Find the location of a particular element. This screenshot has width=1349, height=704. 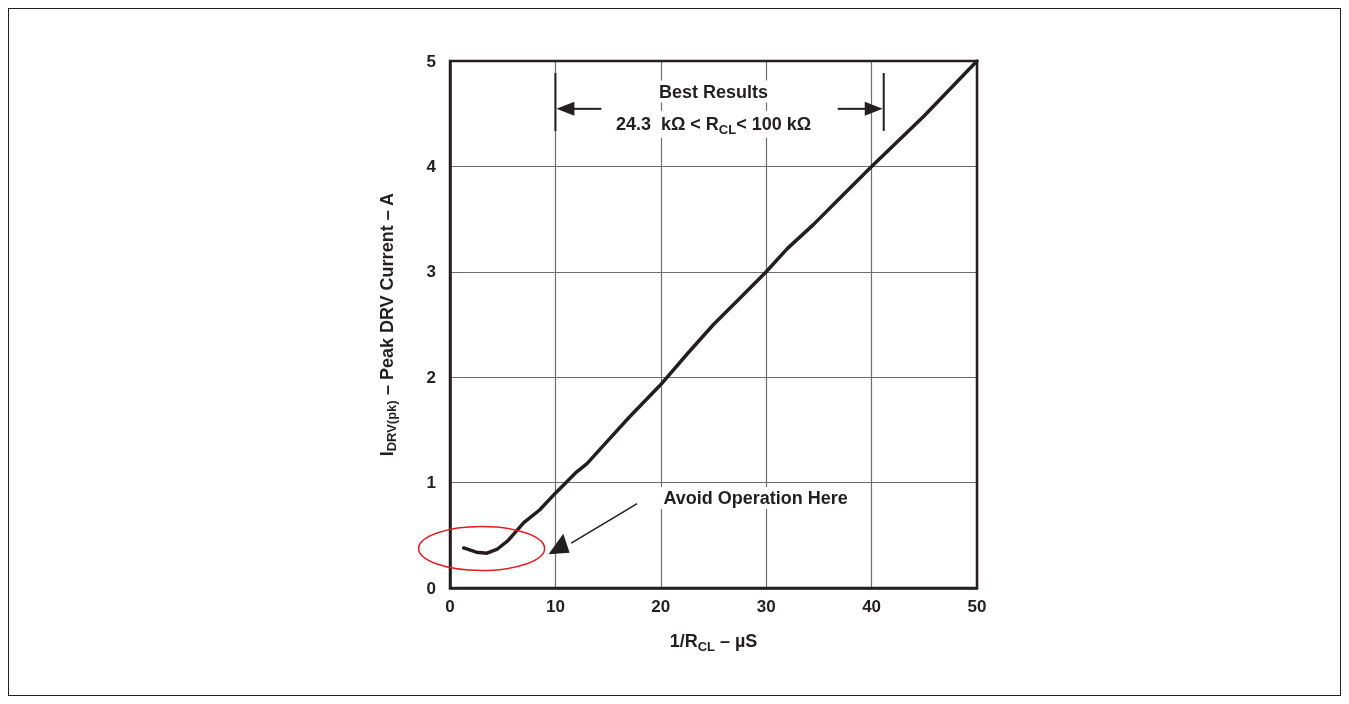

x-tick-label: 10 is located at coordinates (555, 606).